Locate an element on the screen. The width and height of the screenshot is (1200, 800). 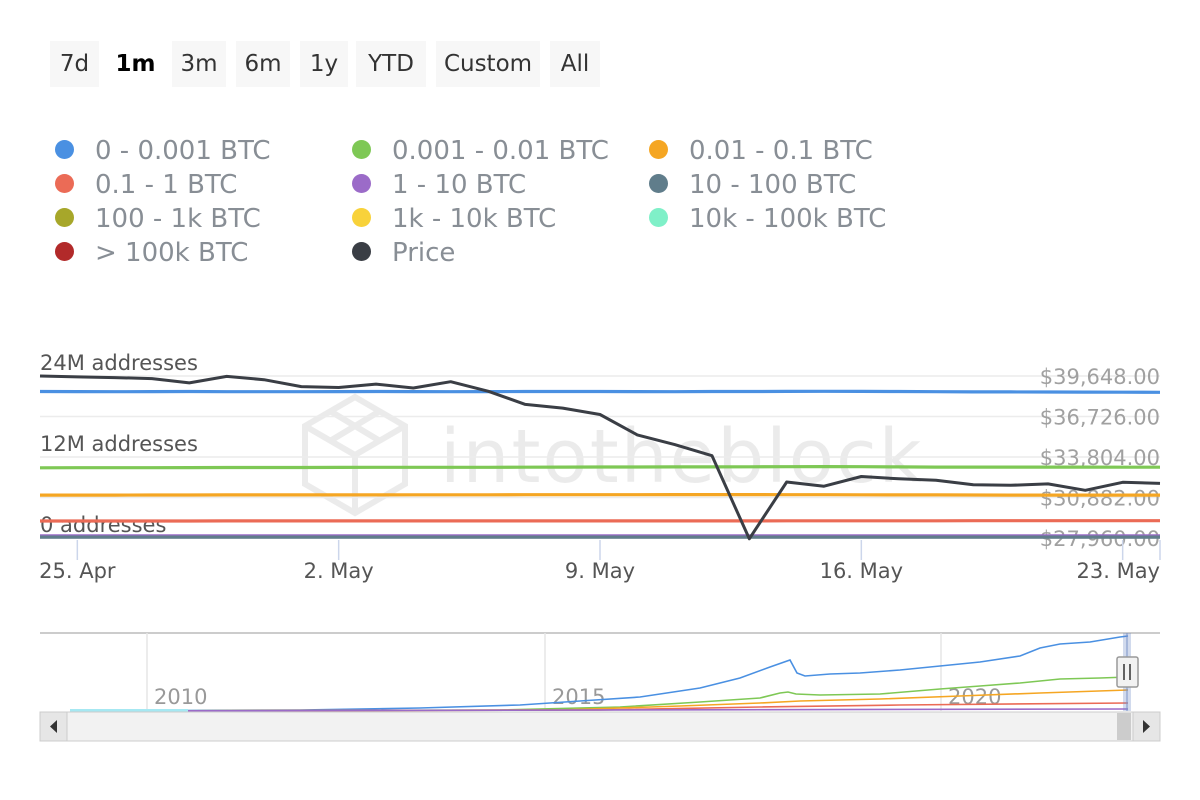
arrow-right-icon is located at coordinates (1146, 726).